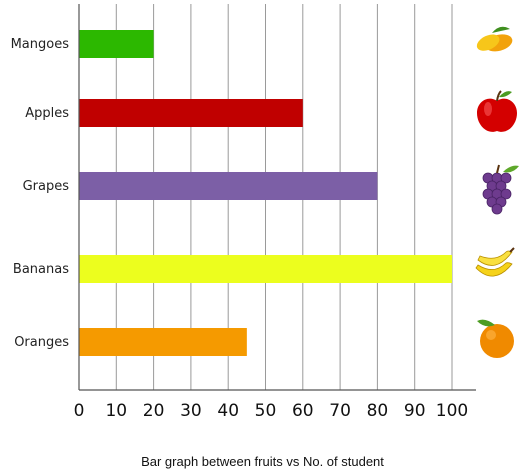  I want to click on apple-icon, so click(497, 111).